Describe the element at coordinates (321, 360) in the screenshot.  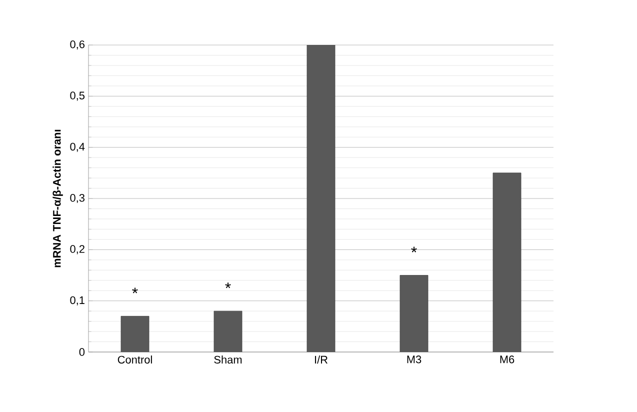
I see `x-tick-label: I/R` at that location.